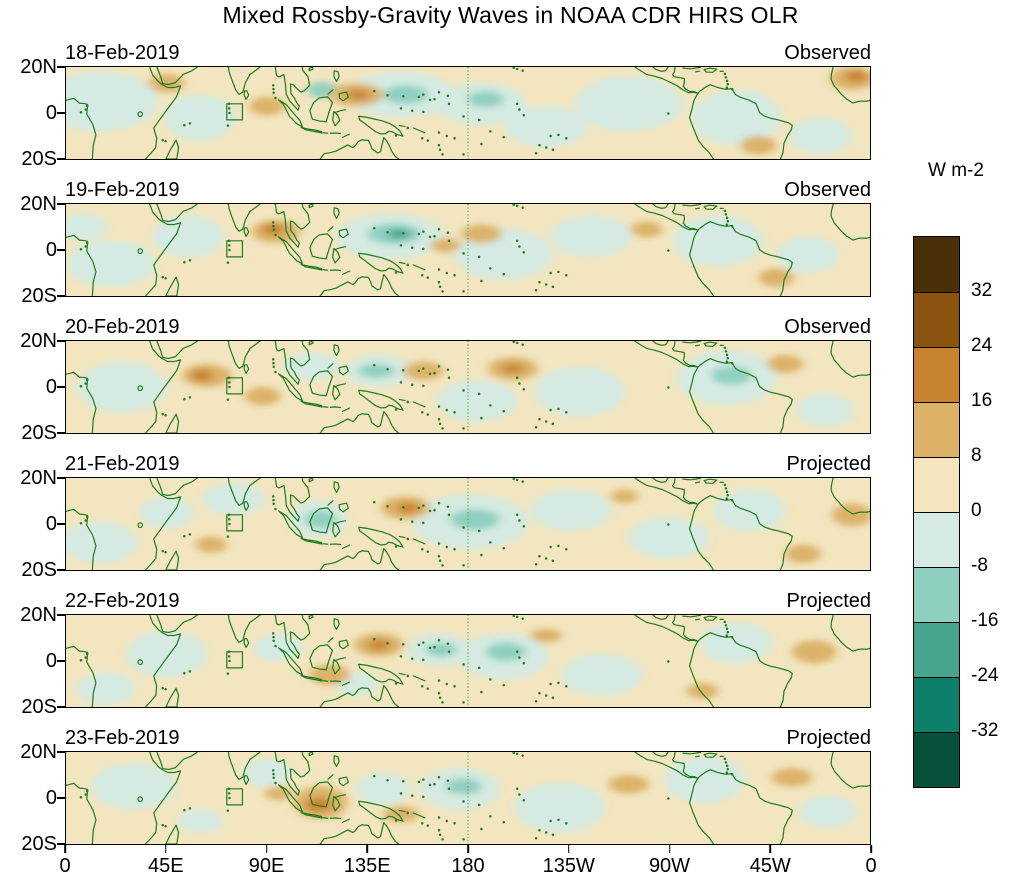 This screenshot has height=890, width=1021. What do you see at coordinates (122, 53) in the screenshot?
I see `panel-date-label: 18-Feb-2019` at bounding box center [122, 53].